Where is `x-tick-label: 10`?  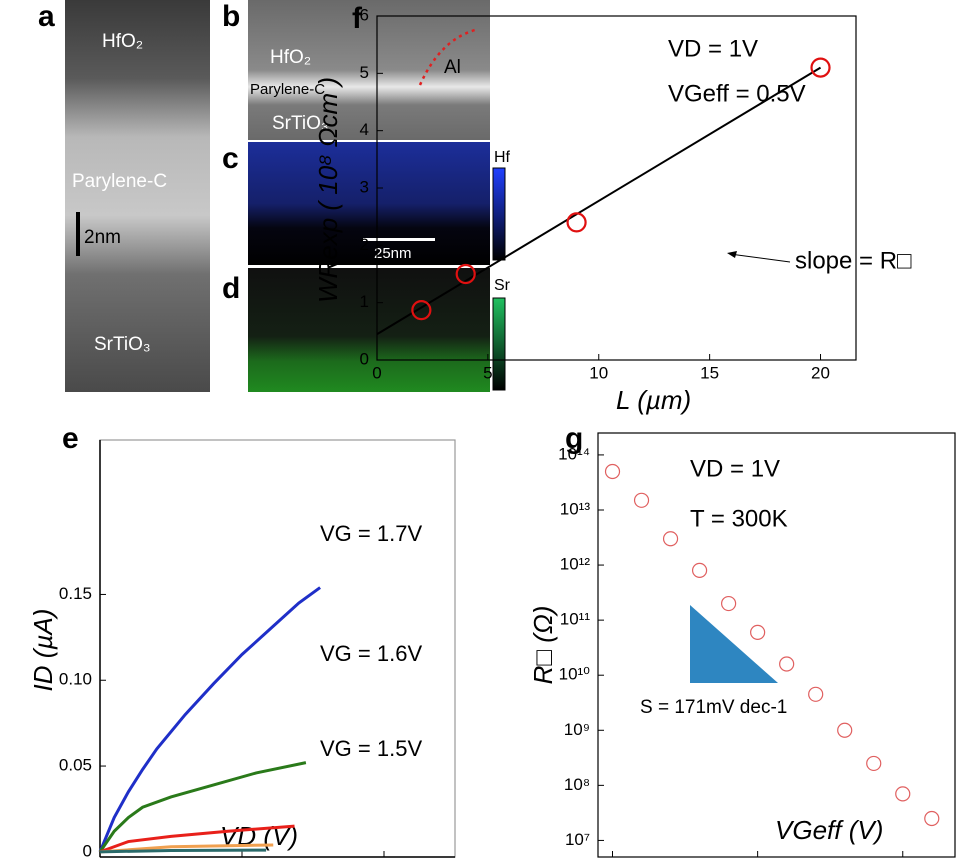 x-tick-label: 10 is located at coordinates (598, 372).